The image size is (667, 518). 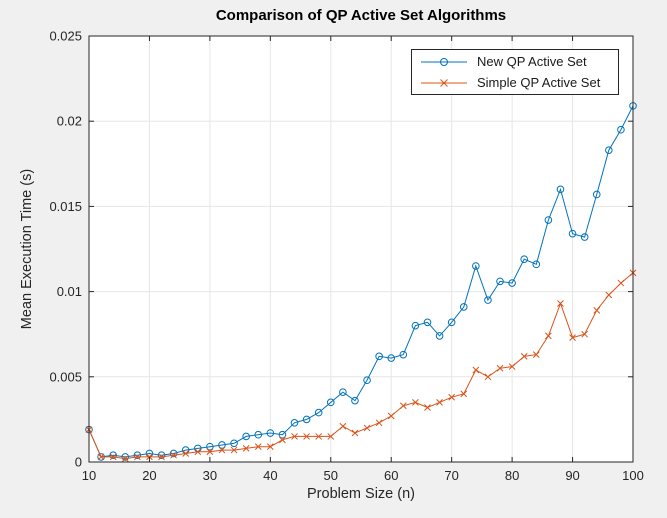 I want to click on x-tick-label: 10, so click(x=89, y=475).